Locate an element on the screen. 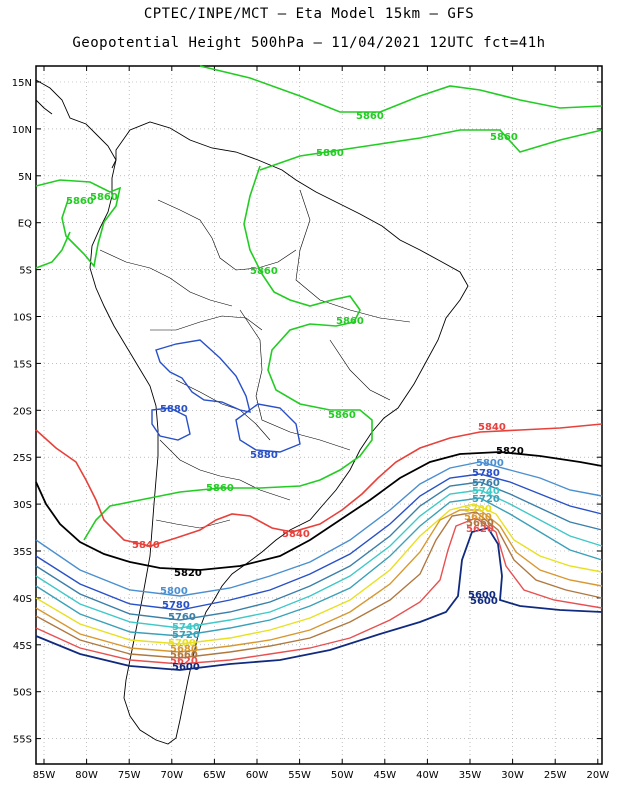 The width and height of the screenshot is (618, 800). lon-label: 25W is located at coordinates (555, 775).